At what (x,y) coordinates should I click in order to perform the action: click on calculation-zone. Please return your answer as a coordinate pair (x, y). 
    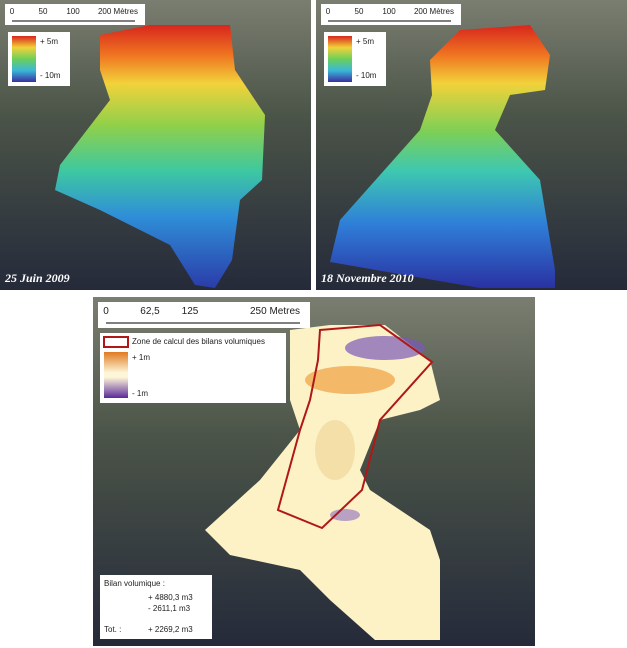
    Looking at the image, I should click on (355, 426).